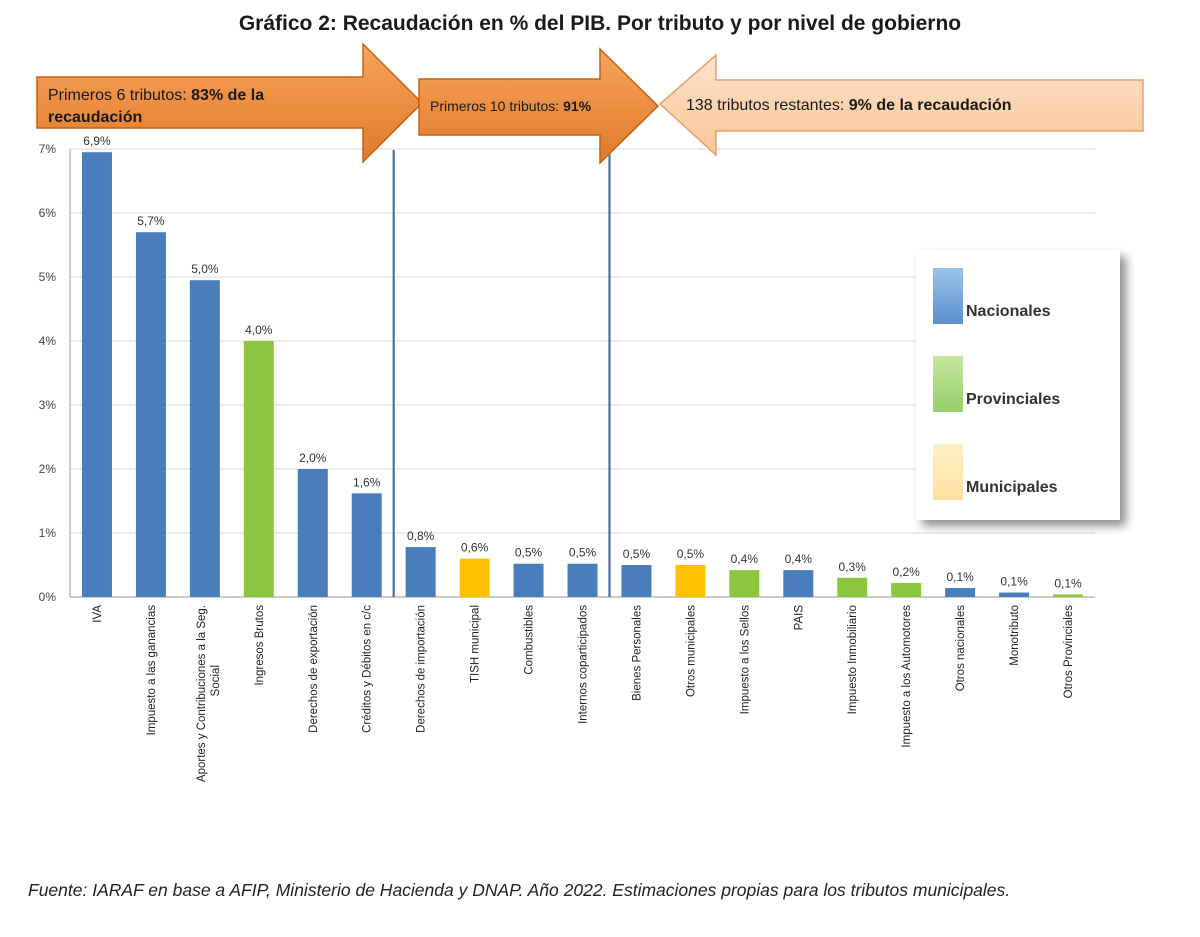 This screenshot has width=1200, height=937. I want to click on x-tick-label: Otros municipales, so click(691, 651).